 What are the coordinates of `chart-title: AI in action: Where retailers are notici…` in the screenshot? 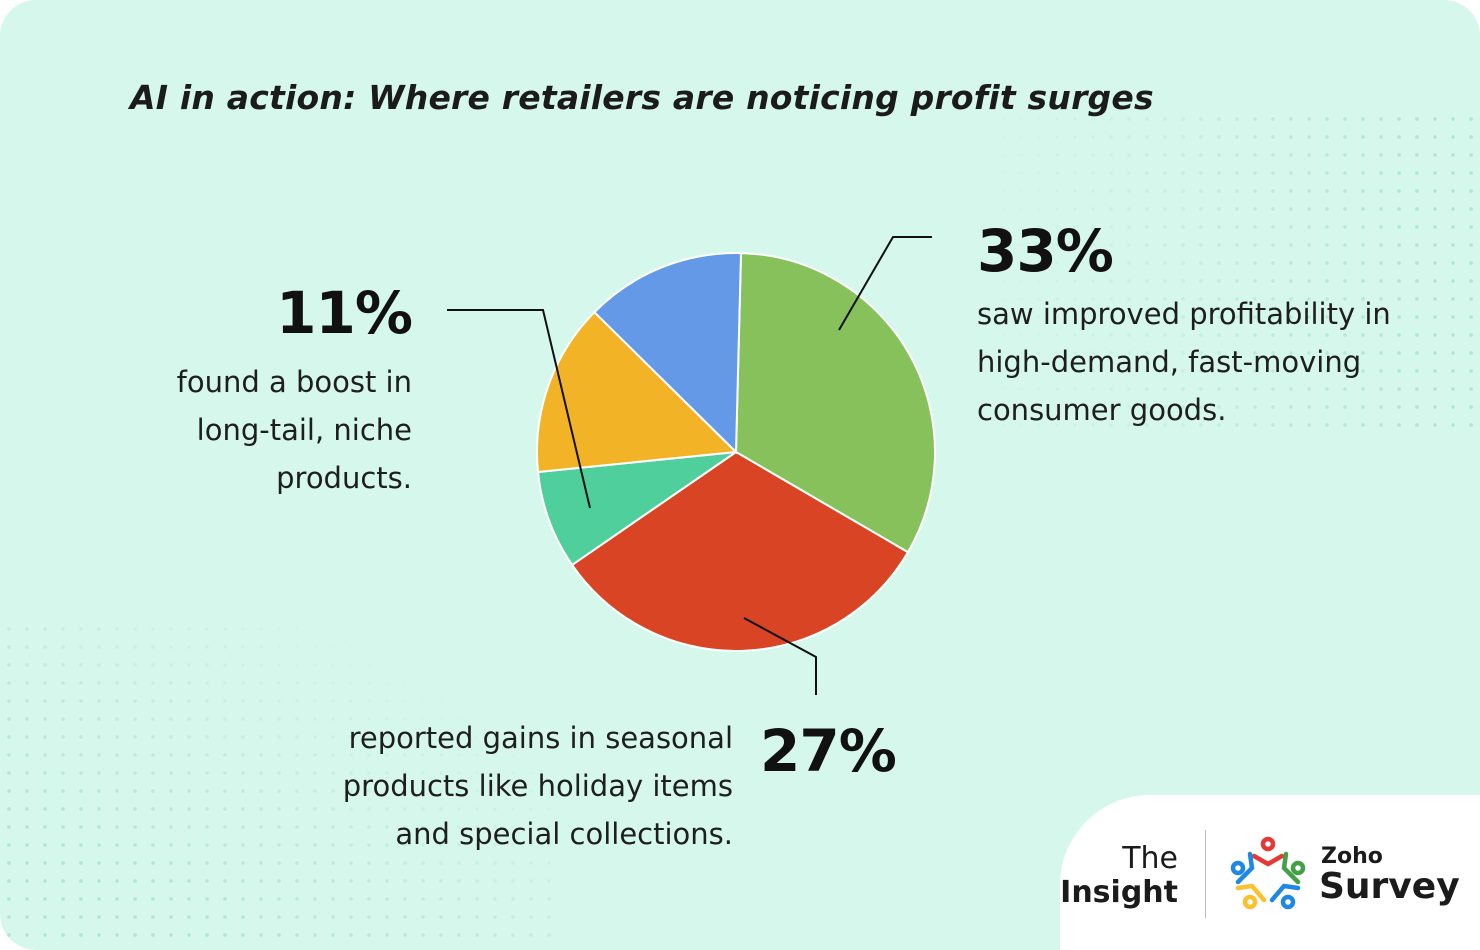 It's located at (642, 97).